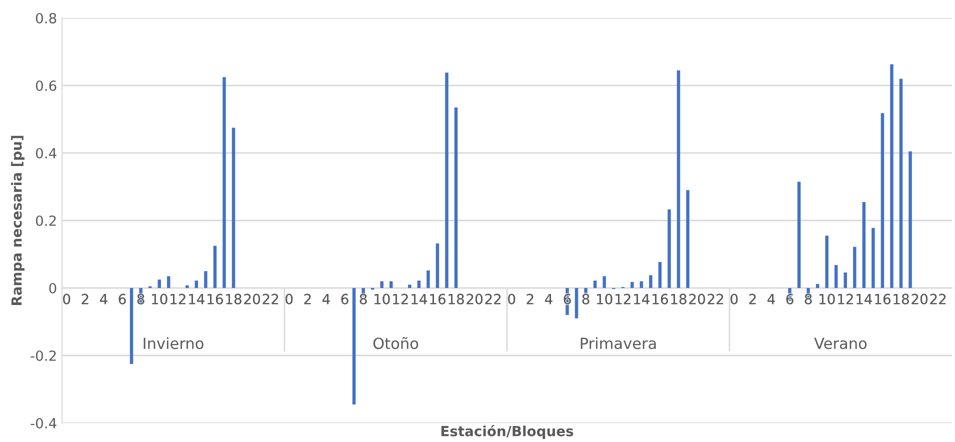 Image resolution: width=955 pixels, height=442 pixels. What do you see at coordinates (46, 153) in the screenshot?
I see `y-tick-label: 0.4` at bounding box center [46, 153].